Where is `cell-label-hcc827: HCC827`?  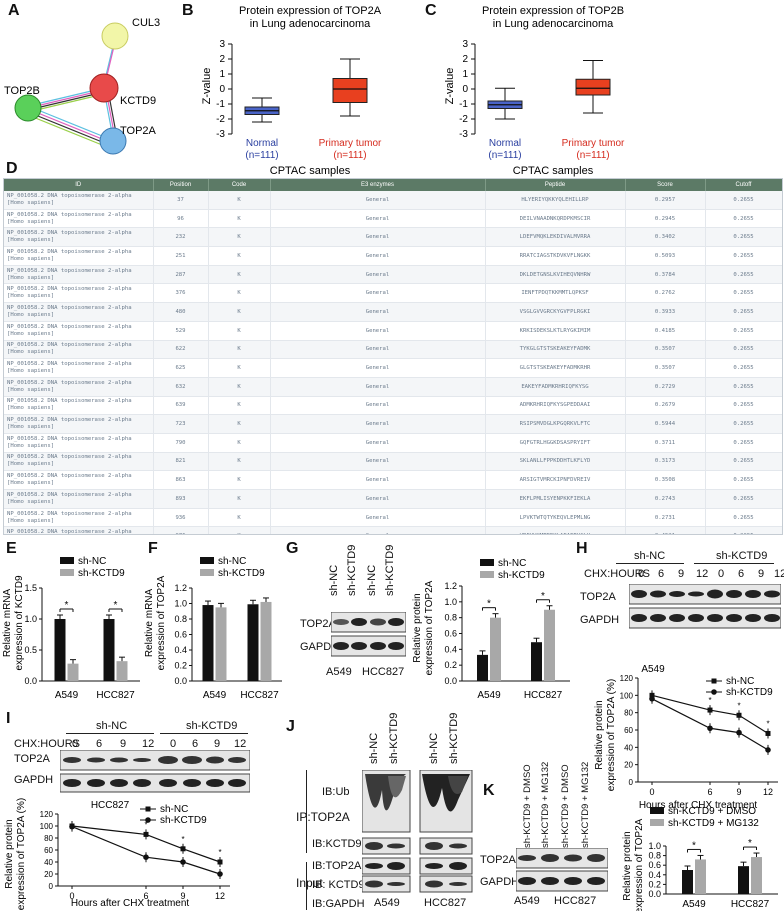 cell-label-hcc827: HCC827 is located at coordinates (383, 672).